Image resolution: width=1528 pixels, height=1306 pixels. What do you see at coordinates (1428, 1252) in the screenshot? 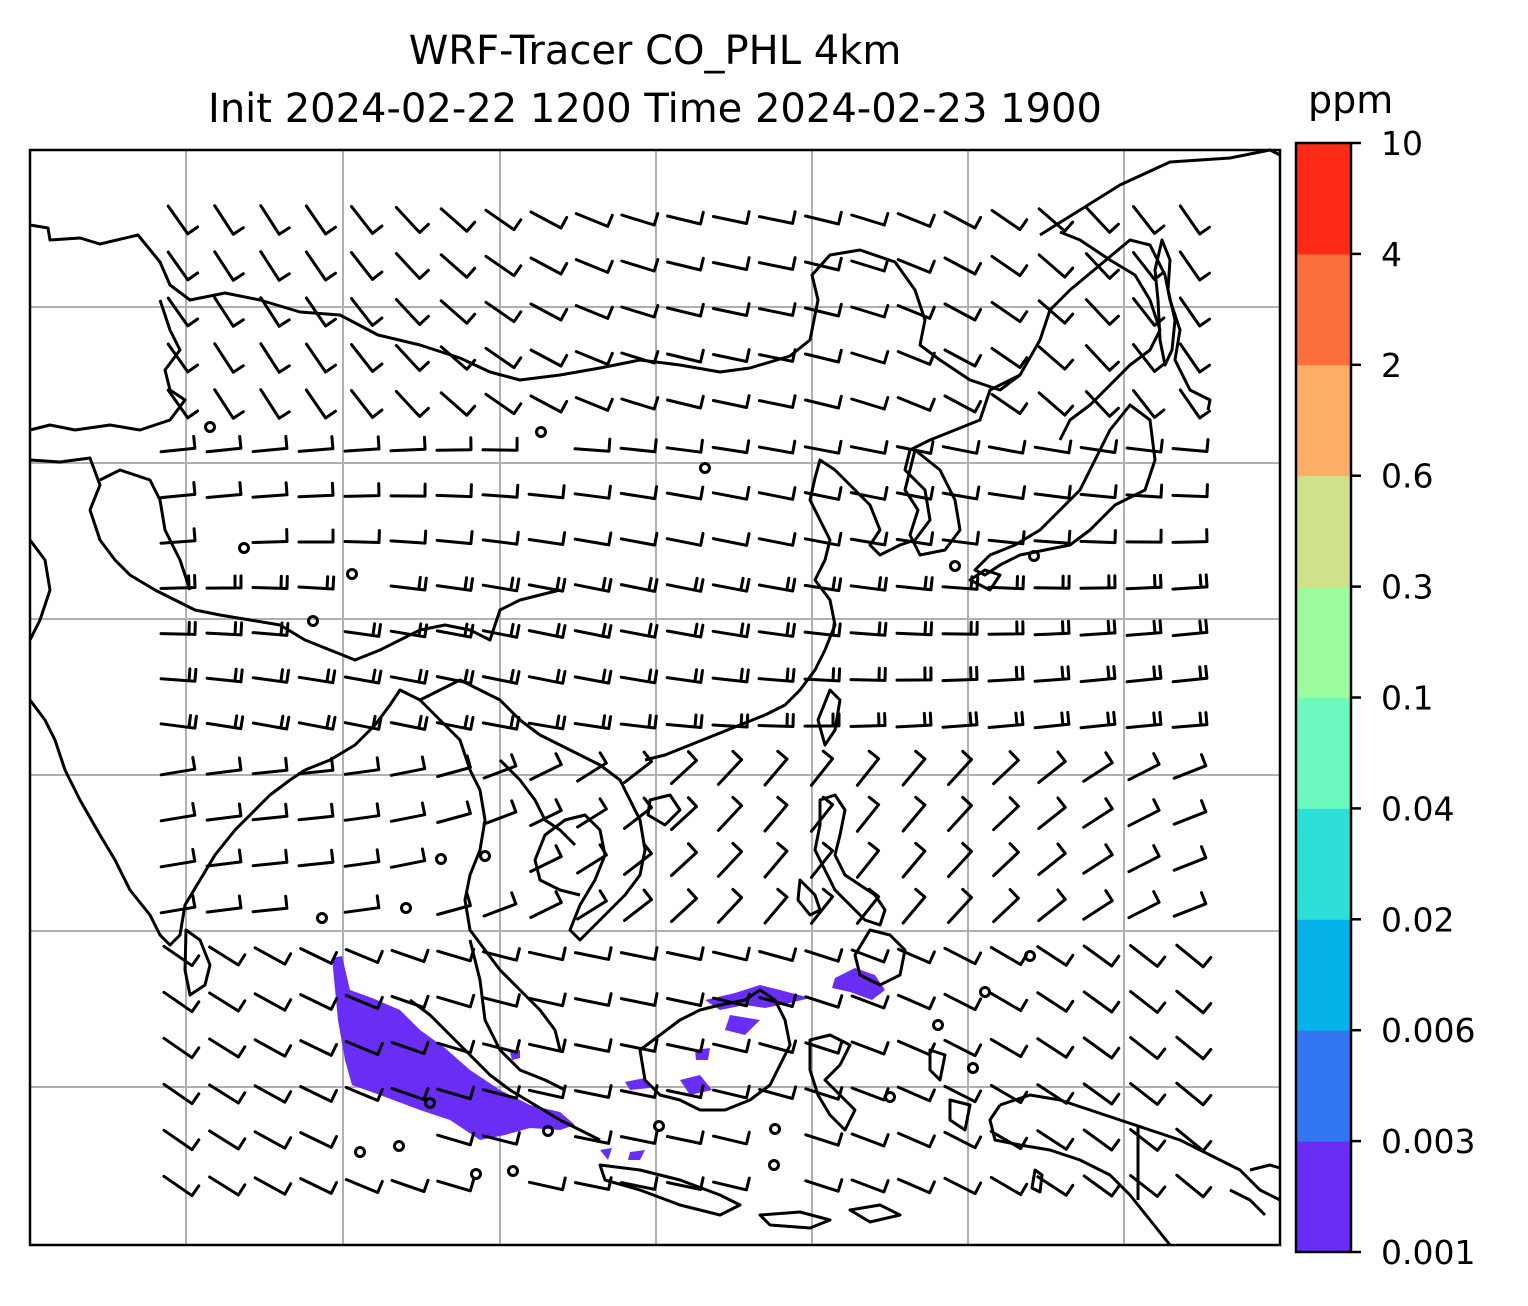
I see `colorbar-tick-label: 0.001` at bounding box center [1428, 1252].